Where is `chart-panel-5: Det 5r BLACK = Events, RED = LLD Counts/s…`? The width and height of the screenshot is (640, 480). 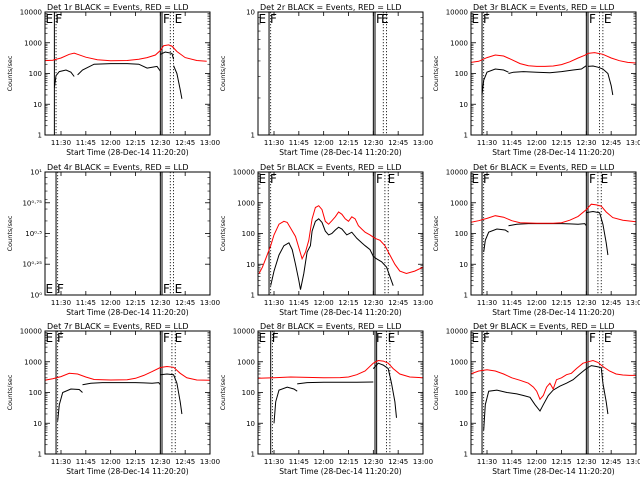 chart-panel-5: Det 5r BLACK = Events, RED = LLD Counts/s… is located at coordinates (326, 240).